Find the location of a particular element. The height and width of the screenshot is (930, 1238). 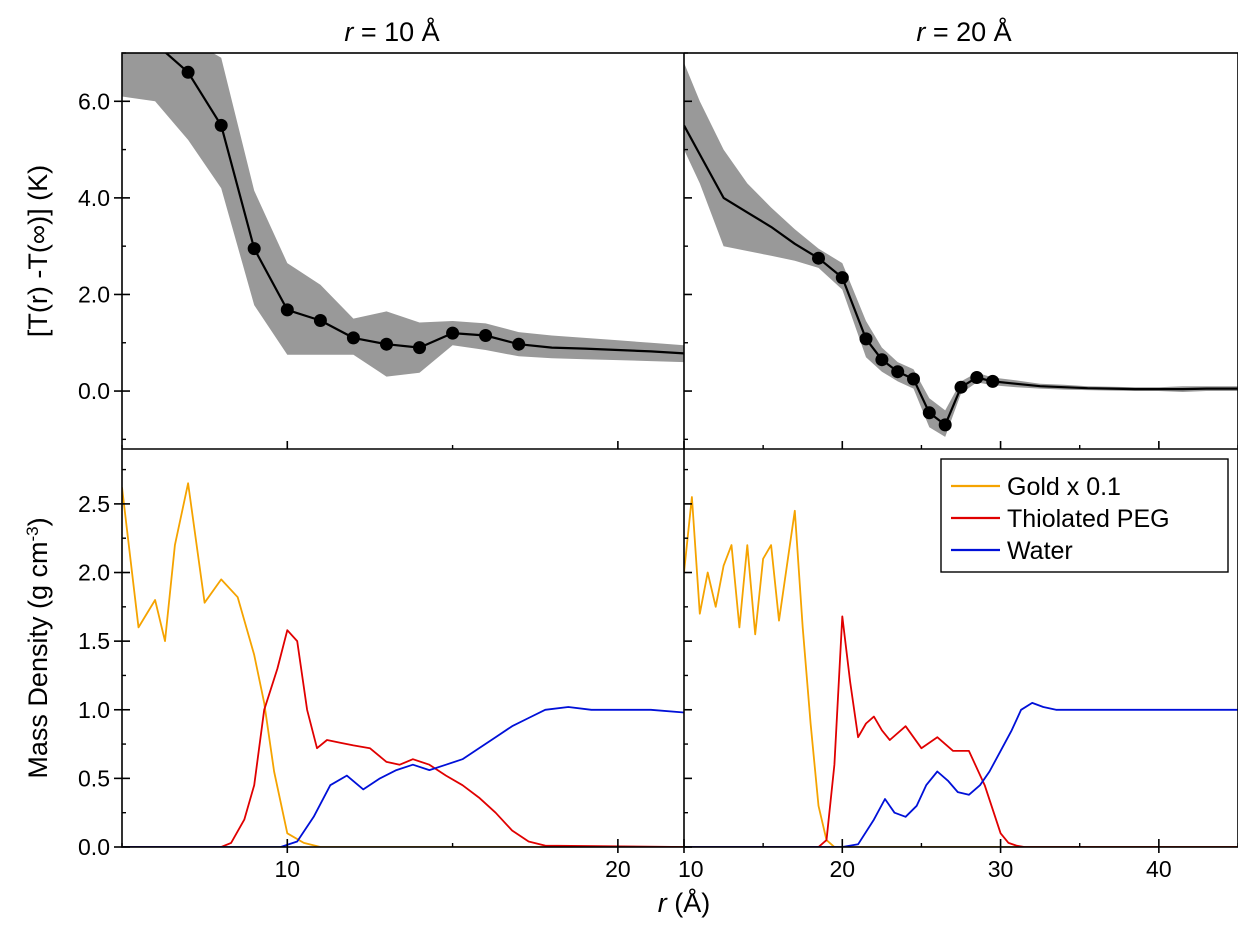

legend-label-gold: Gold x 0.1 is located at coordinates (1064, 487).